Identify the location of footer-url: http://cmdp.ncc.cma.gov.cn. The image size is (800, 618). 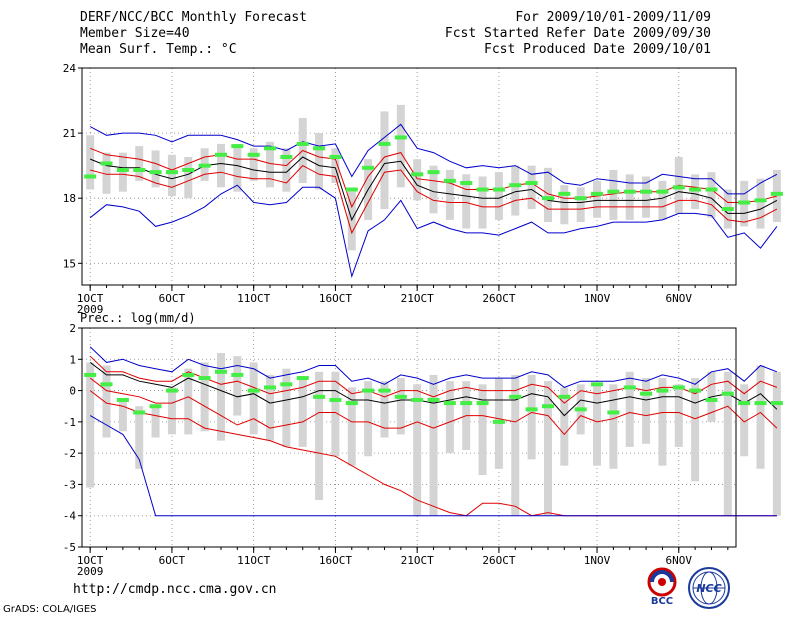
(175, 589).